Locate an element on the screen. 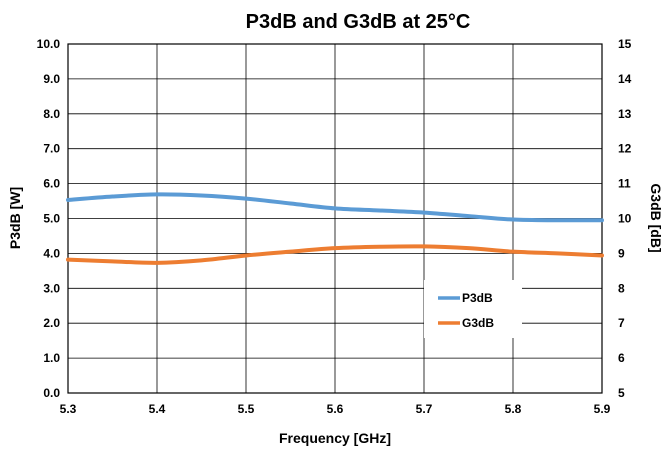 The height and width of the screenshot is (453, 666). legend: P3dB G3dB is located at coordinates (473, 309).